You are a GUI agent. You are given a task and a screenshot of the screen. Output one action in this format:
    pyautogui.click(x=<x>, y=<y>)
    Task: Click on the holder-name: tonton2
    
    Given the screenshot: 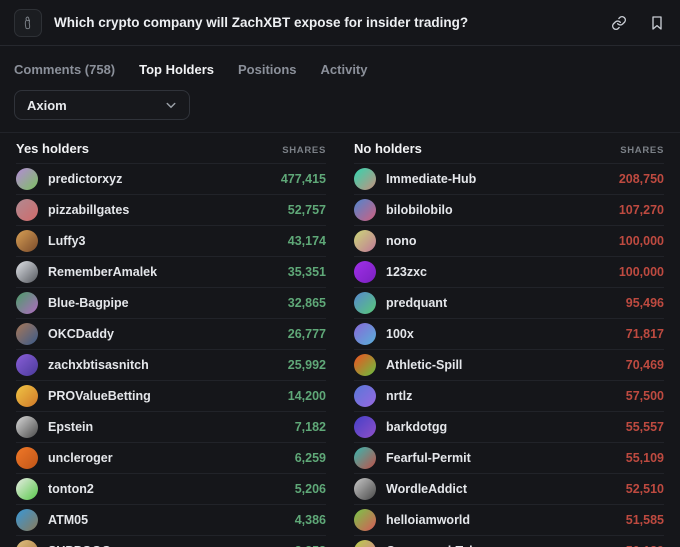 What is the action you would take?
    pyautogui.click(x=71, y=489)
    